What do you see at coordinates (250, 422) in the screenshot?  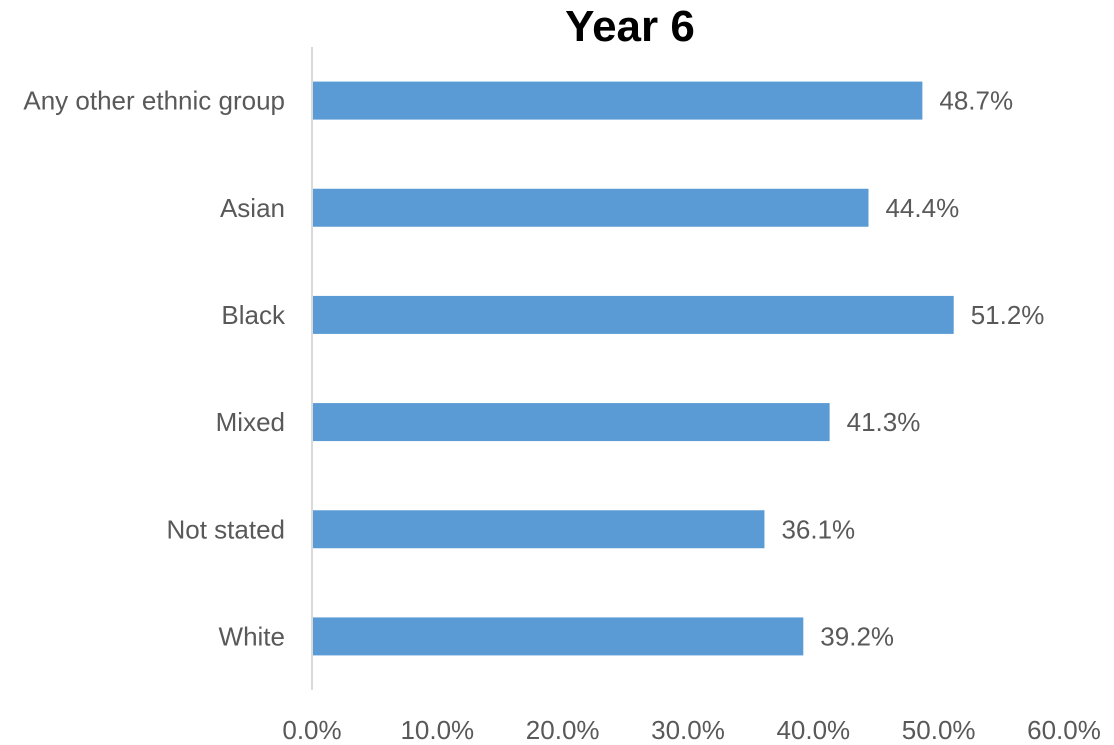 I see `category-label: Mixed` at bounding box center [250, 422].